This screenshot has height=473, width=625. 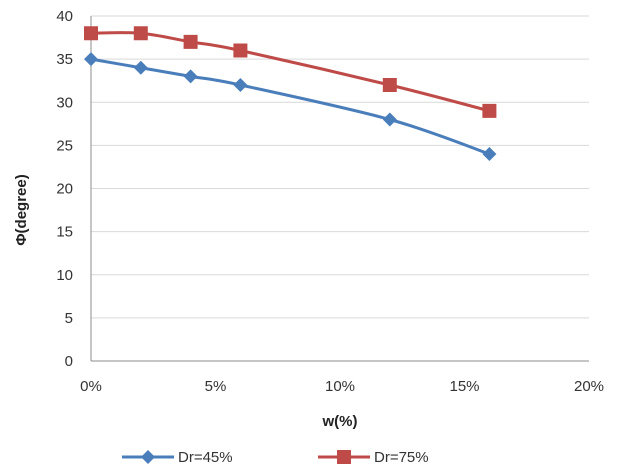 I want to click on y-tick-label: 10, so click(x=64, y=275).